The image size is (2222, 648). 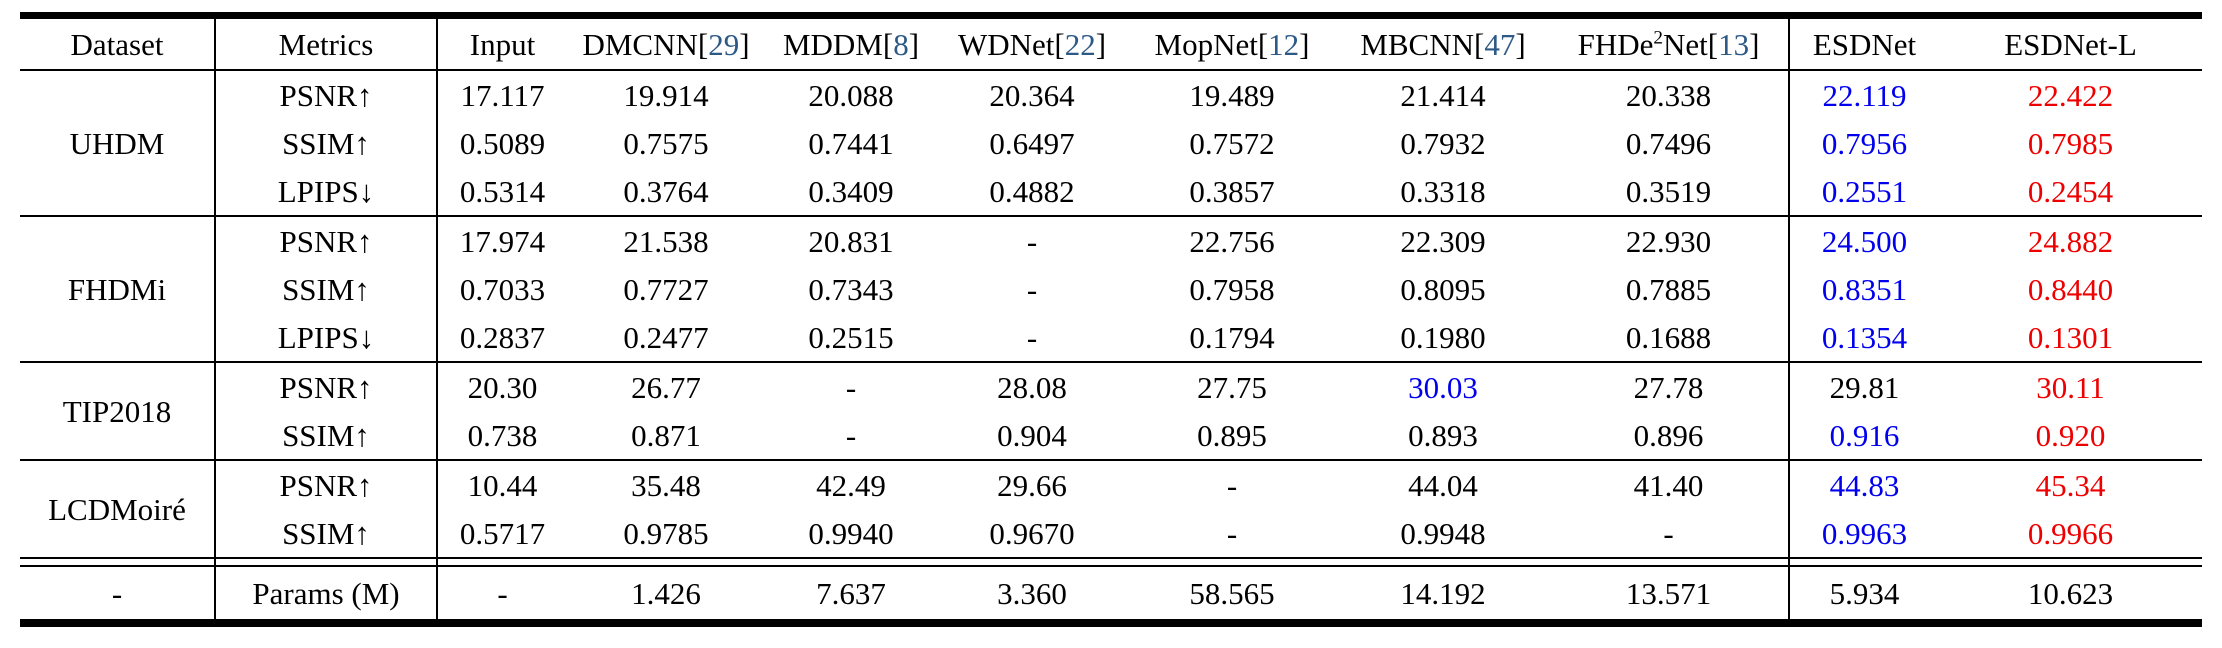 What do you see at coordinates (666, 191) in the screenshot?
I see `value-cell: 0.3764` at bounding box center [666, 191].